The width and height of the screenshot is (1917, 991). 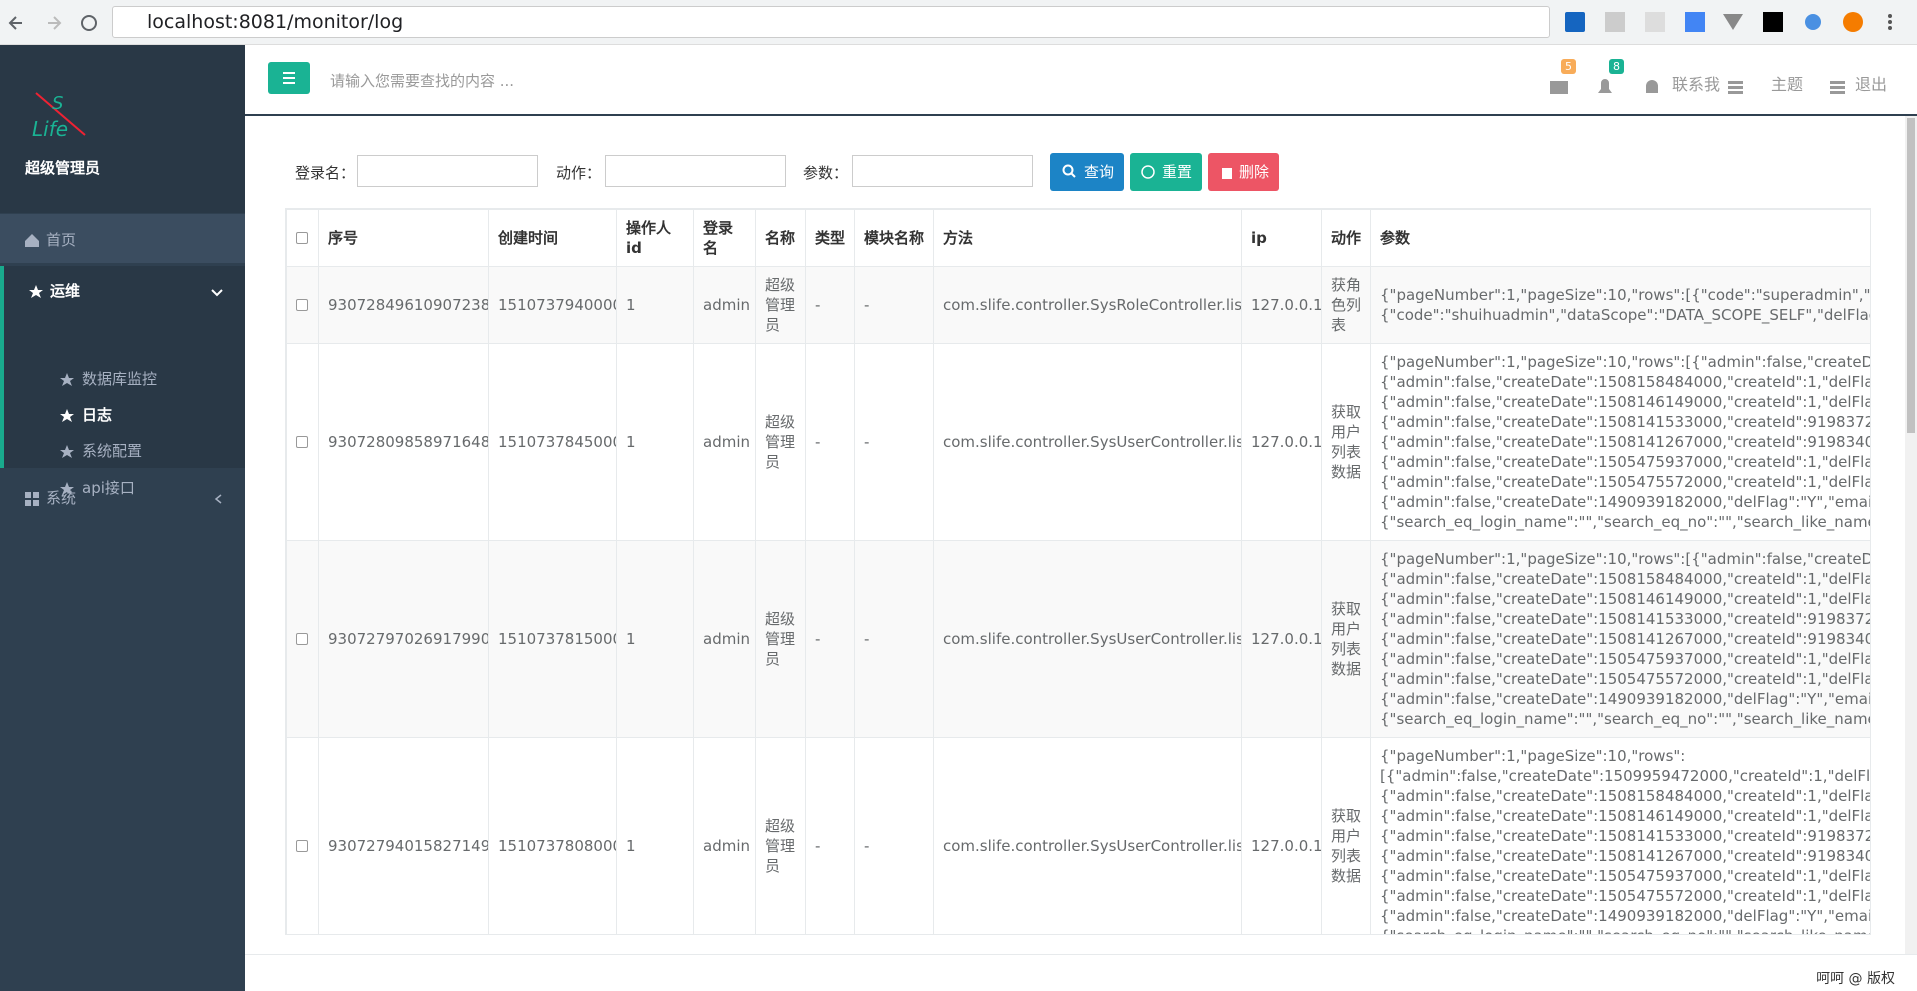 I want to click on badge: 5, so click(x=1568, y=66).